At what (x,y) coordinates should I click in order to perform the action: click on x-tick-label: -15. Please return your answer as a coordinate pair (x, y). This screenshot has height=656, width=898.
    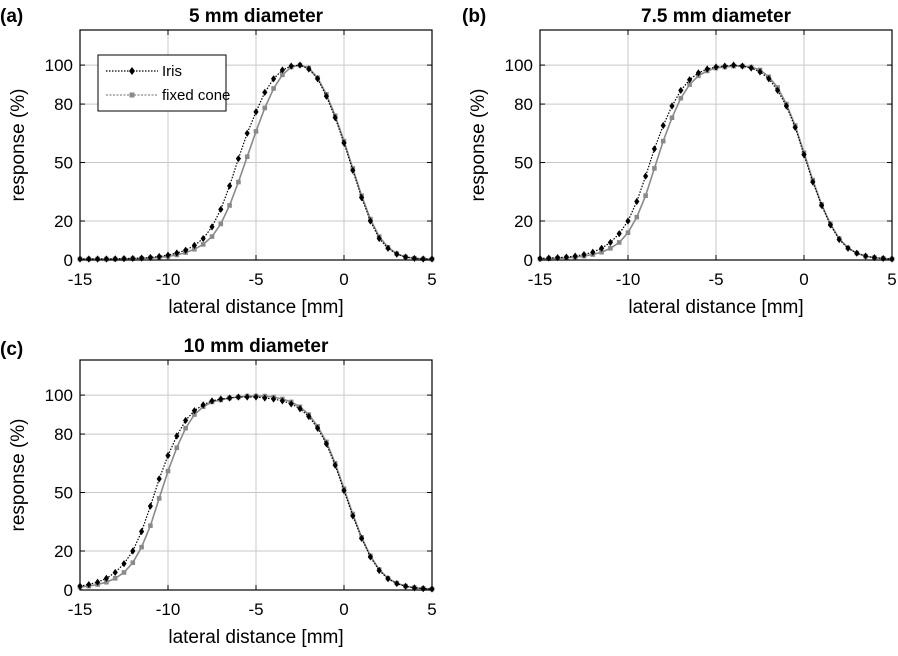
    Looking at the image, I should click on (540, 279).